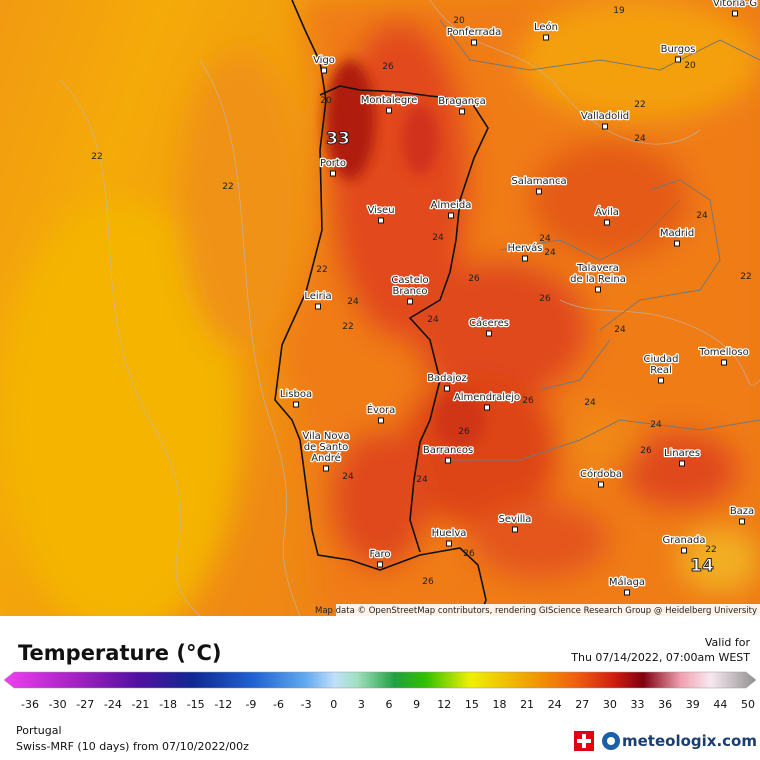 The width and height of the screenshot is (760, 760). I want to click on place-label: Madrid, so click(677, 233).